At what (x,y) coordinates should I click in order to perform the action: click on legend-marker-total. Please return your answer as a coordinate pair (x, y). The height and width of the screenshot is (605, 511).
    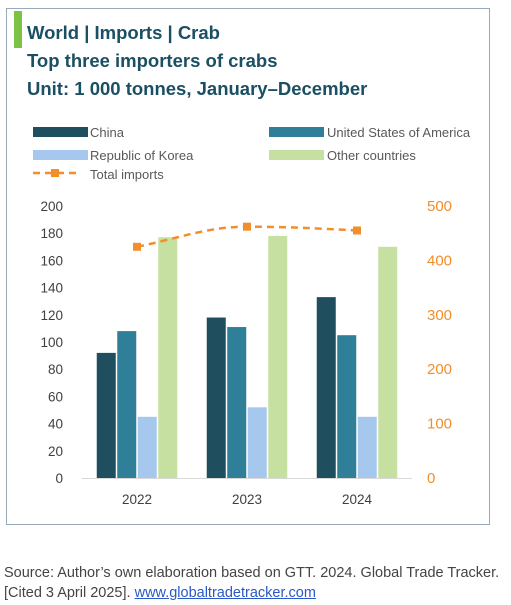
    Looking at the image, I should click on (55, 173).